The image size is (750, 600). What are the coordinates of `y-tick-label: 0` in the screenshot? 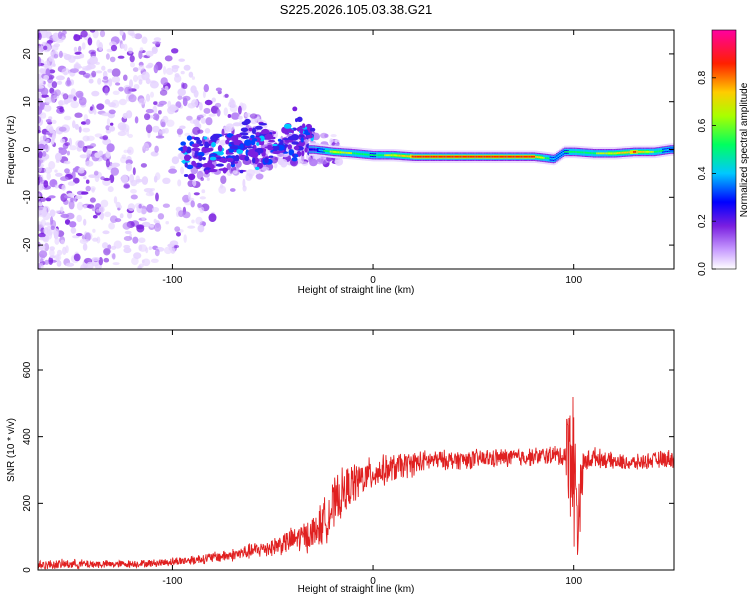 It's located at (27, 149).